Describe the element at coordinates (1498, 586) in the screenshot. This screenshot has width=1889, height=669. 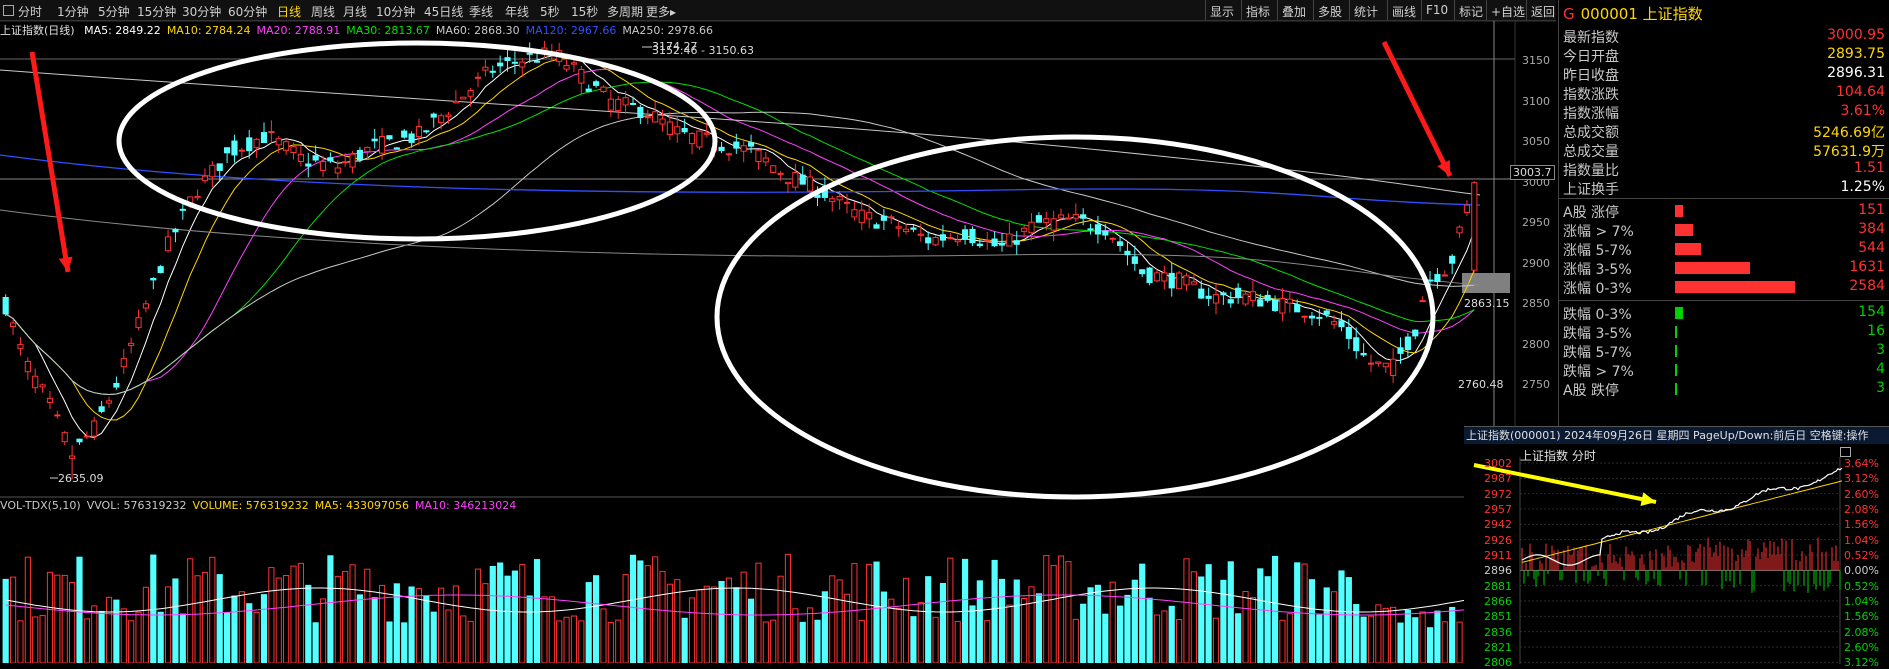
I see `intraday-left-tick: 2881` at that location.